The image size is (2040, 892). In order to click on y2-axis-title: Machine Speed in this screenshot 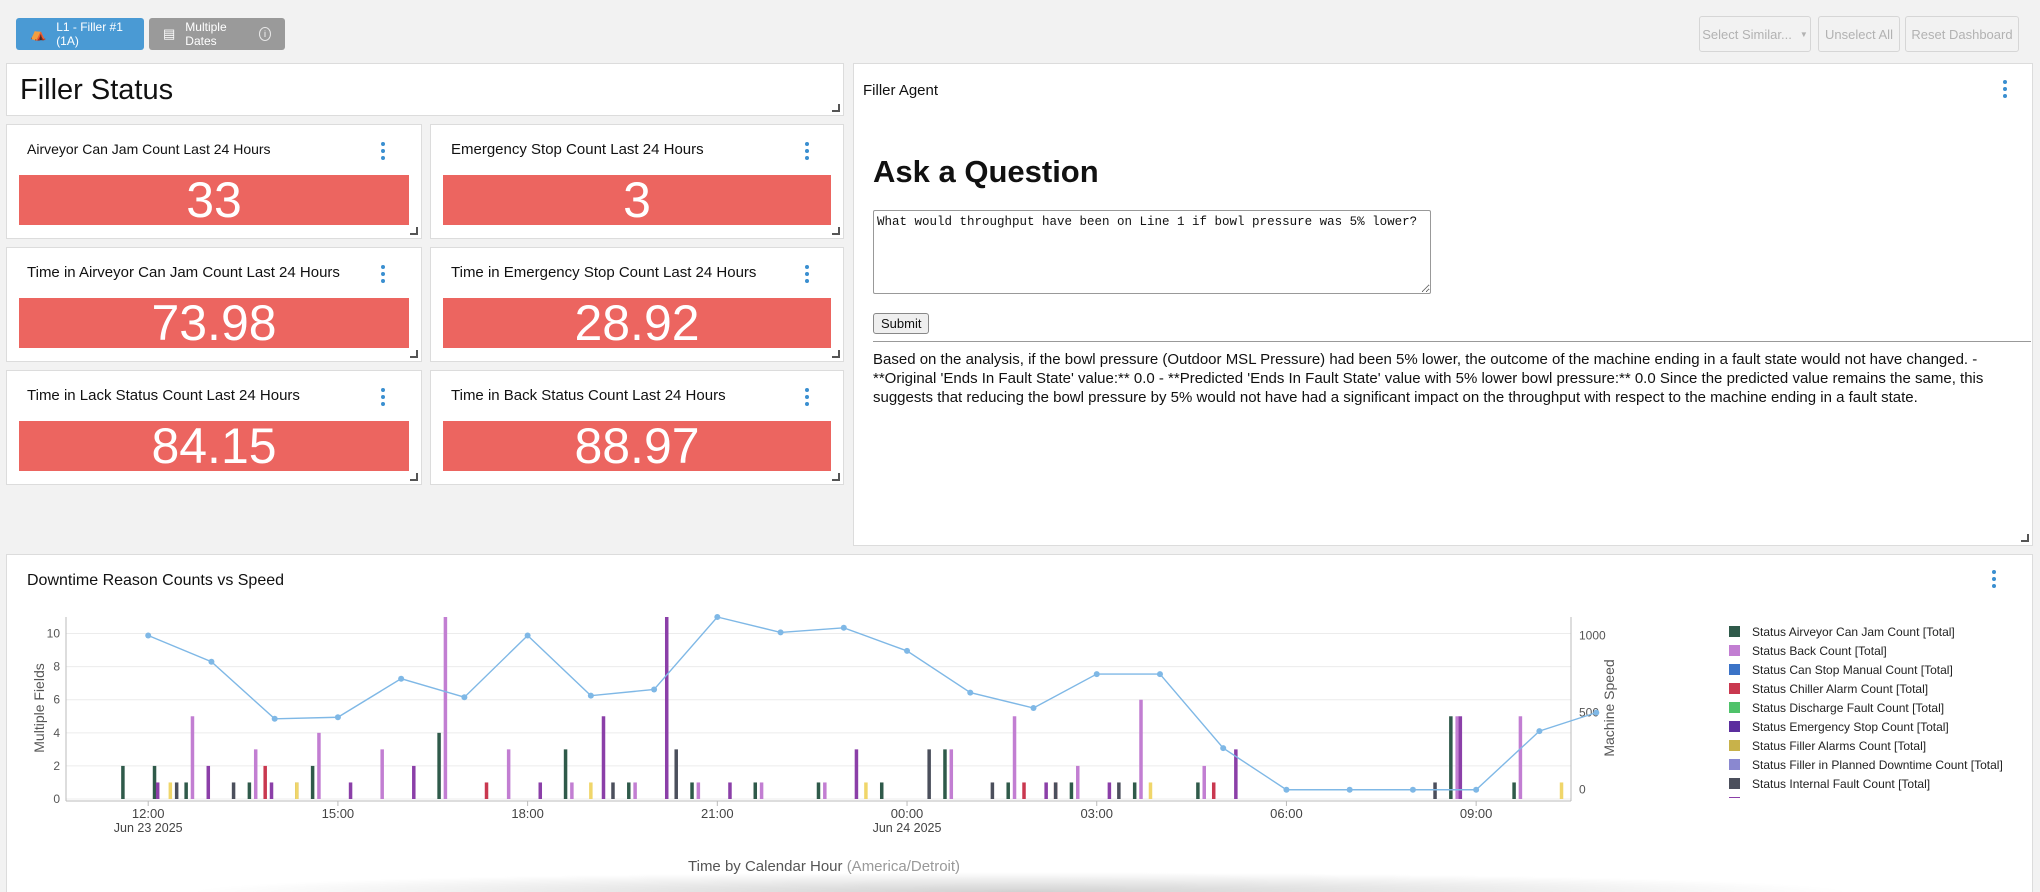, I will do `click(1609, 707)`.